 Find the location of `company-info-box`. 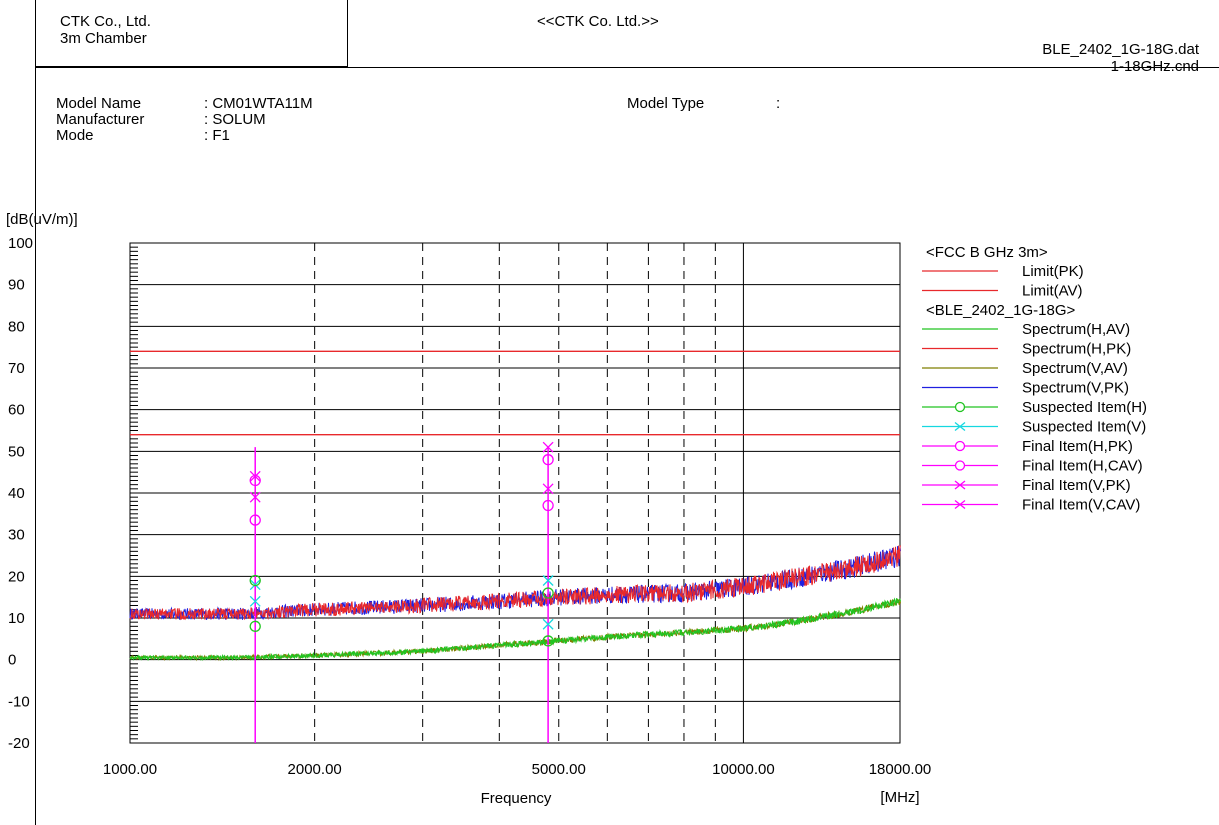

company-info-box is located at coordinates (191, 33).